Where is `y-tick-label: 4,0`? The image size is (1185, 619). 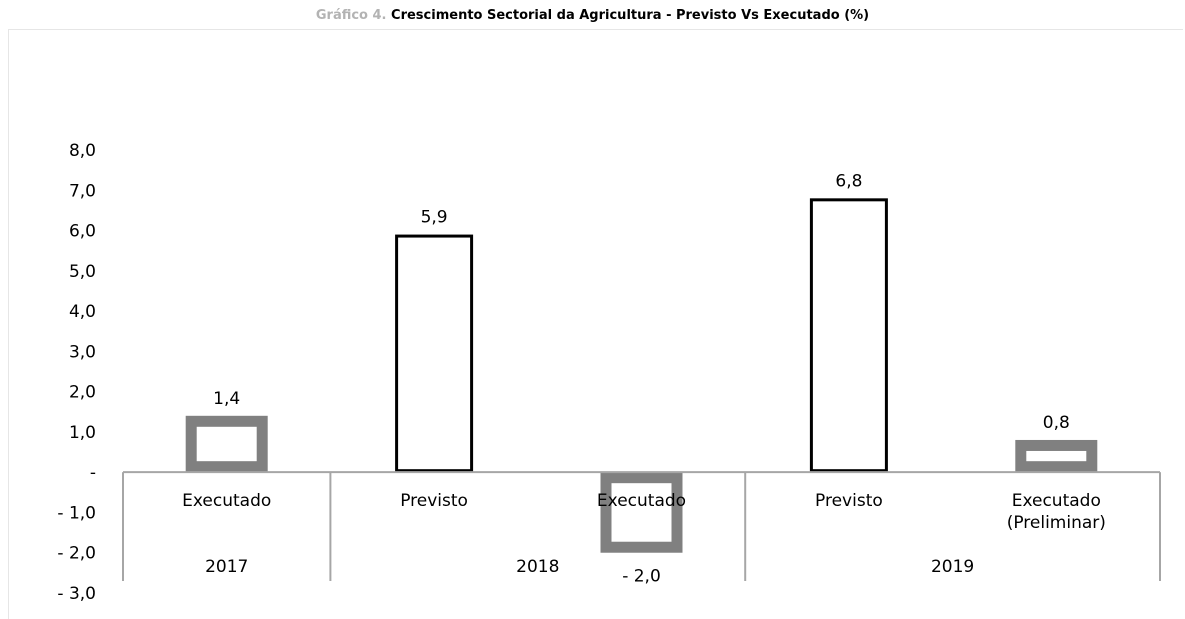
y-tick-label: 4,0 is located at coordinates (82, 312).